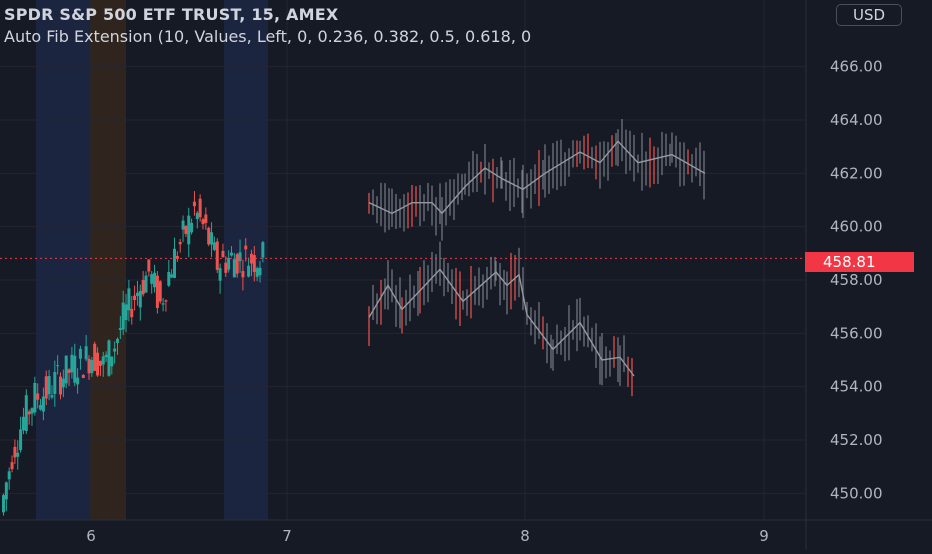 The height and width of the screenshot is (554, 932). What do you see at coordinates (856, 120) in the screenshot?
I see `y-tick-label: 464.00` at bounding box center [856, 120].